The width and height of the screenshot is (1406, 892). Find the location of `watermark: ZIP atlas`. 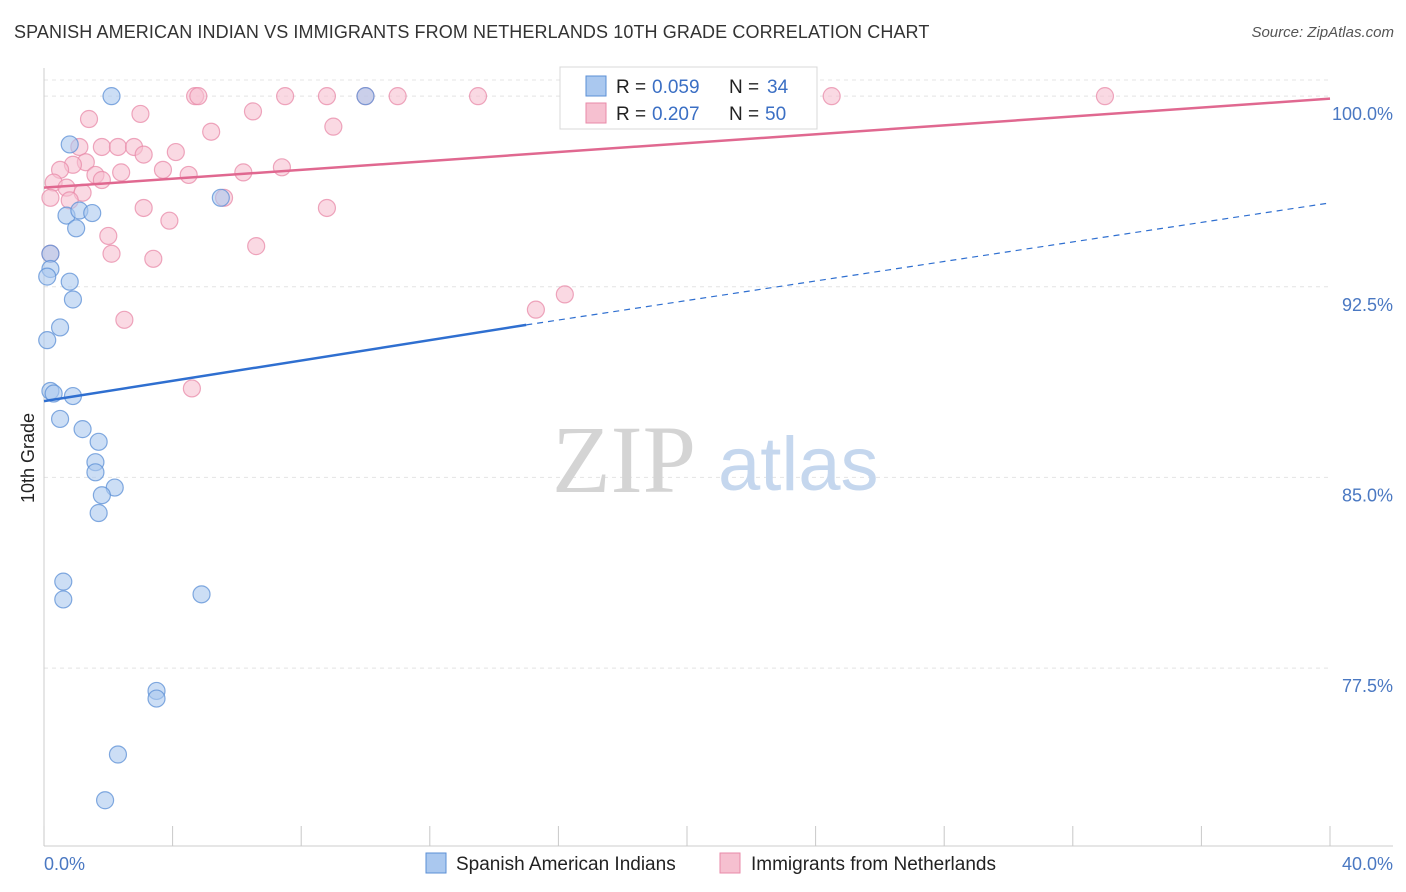

watermark: ZIP atlas is located at coordinates (715, 459).